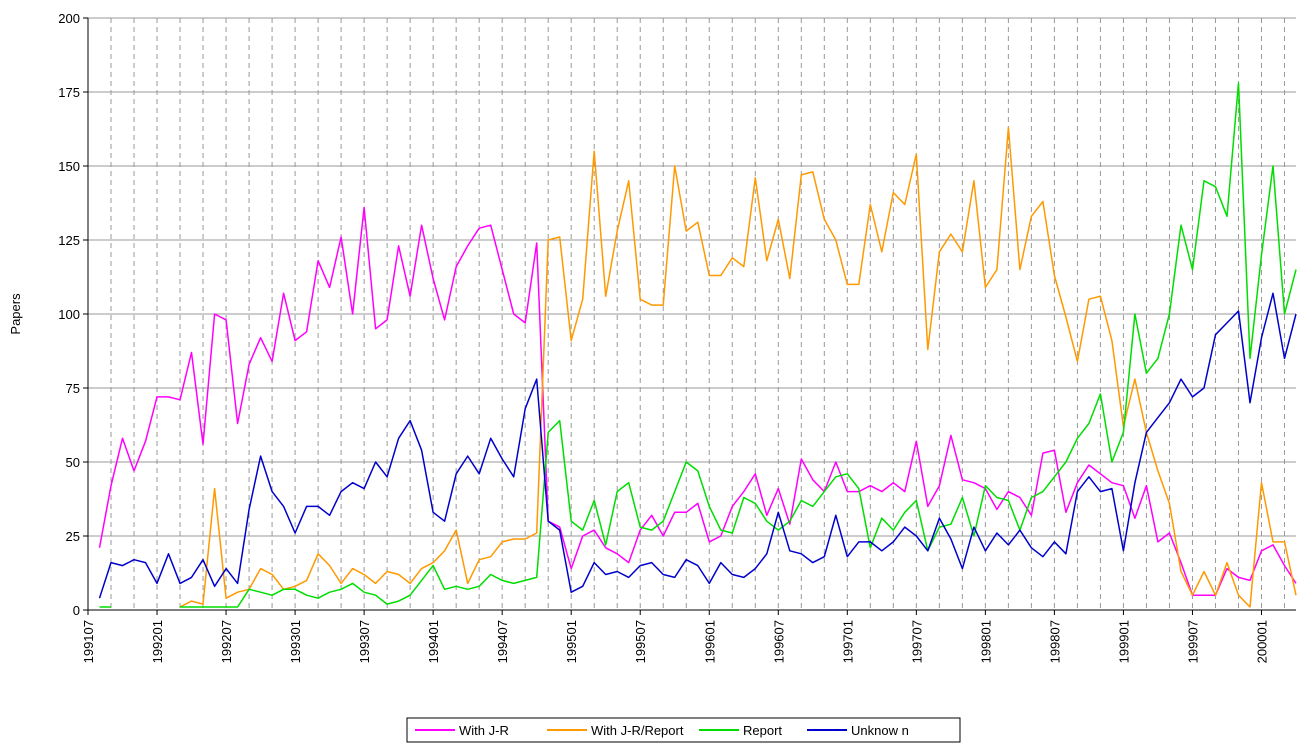 The height and width of the screenshot is (746, 1298). Describe the element at coordinates (1192, 641) in the screenshot. I see `x-tick-label: 199907` at that location.